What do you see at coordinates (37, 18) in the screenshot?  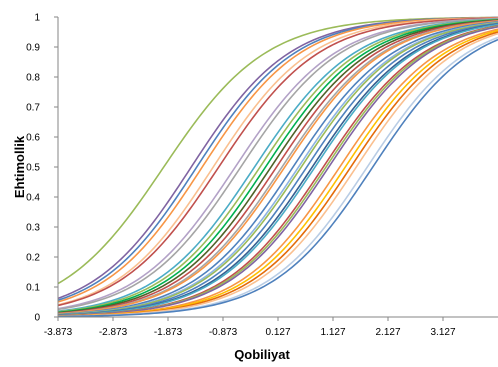 I see `y-tick-label: 1` at bounding box center [37, 18].